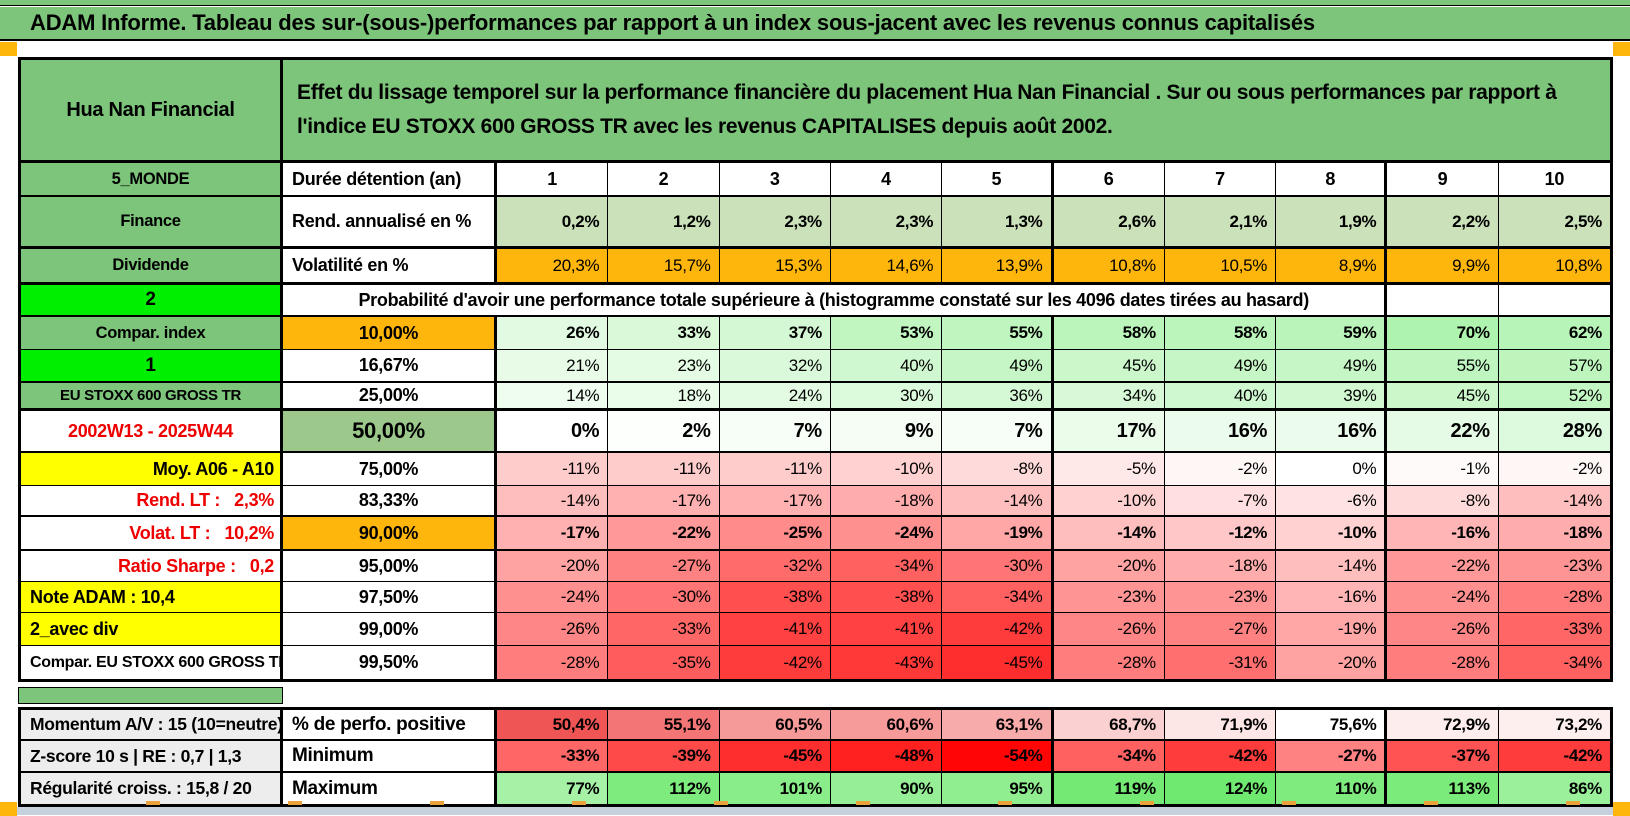 The height and width of the screenshot is (816, 1630). I want to click on p16-67-value-7: 49%, so click(1220, 366).